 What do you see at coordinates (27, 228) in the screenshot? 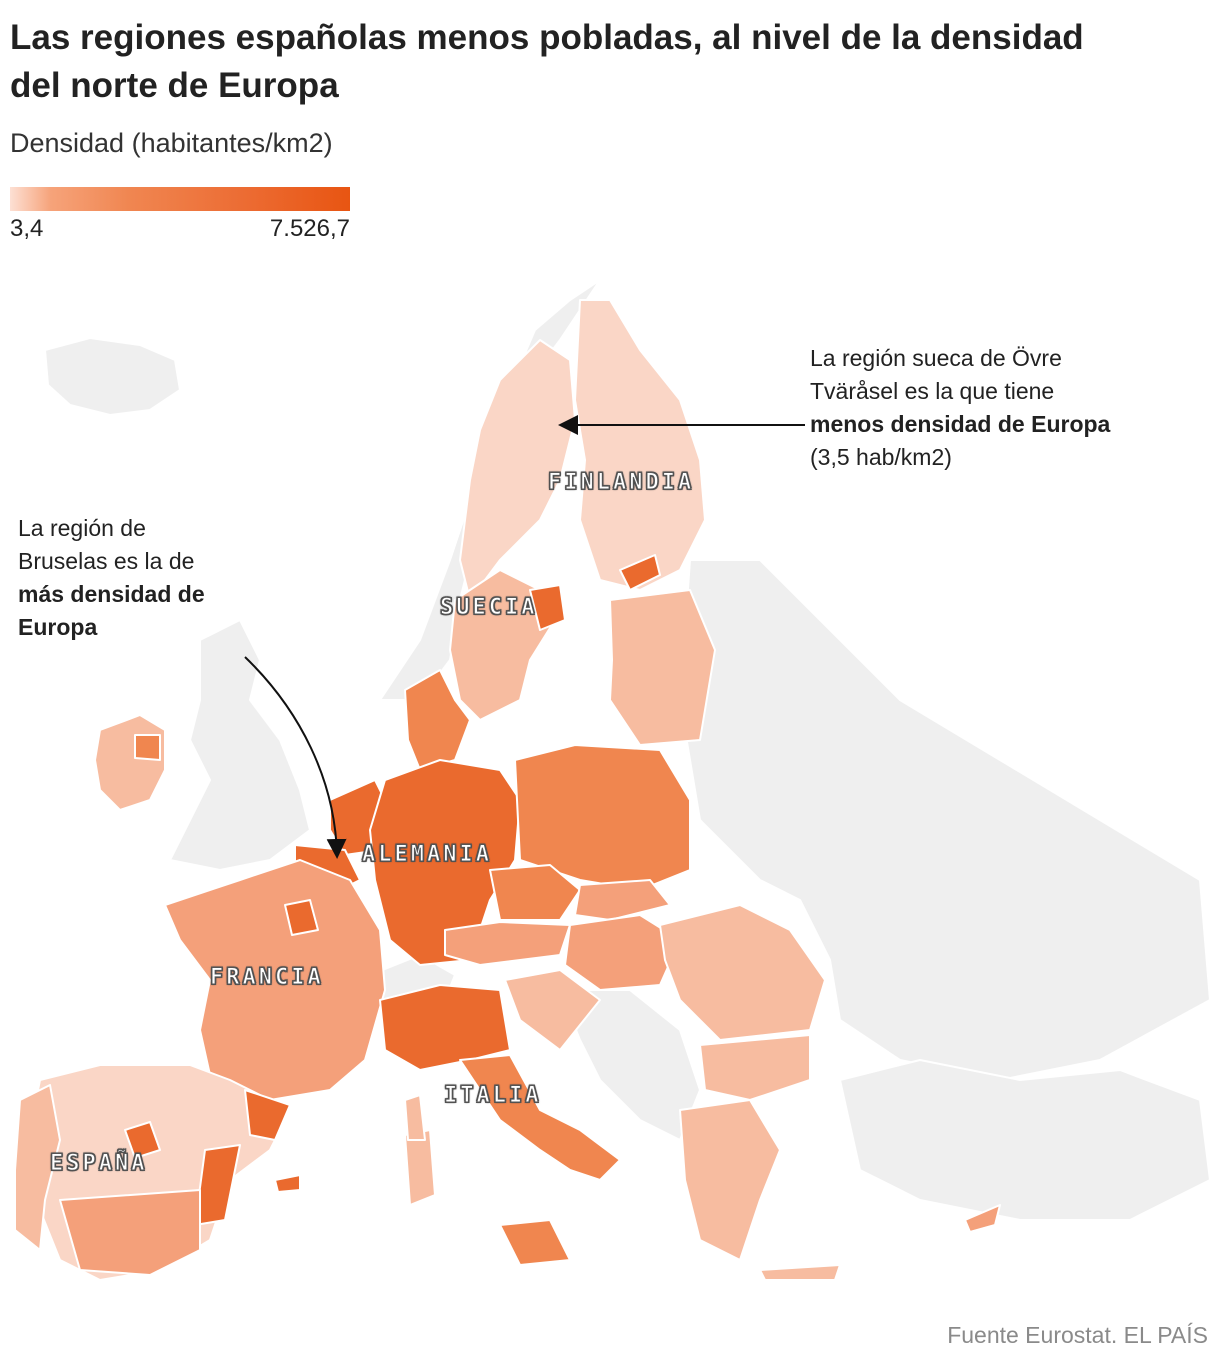
I see `legend-min-label: 3,4` at bounding box center [27, 228].